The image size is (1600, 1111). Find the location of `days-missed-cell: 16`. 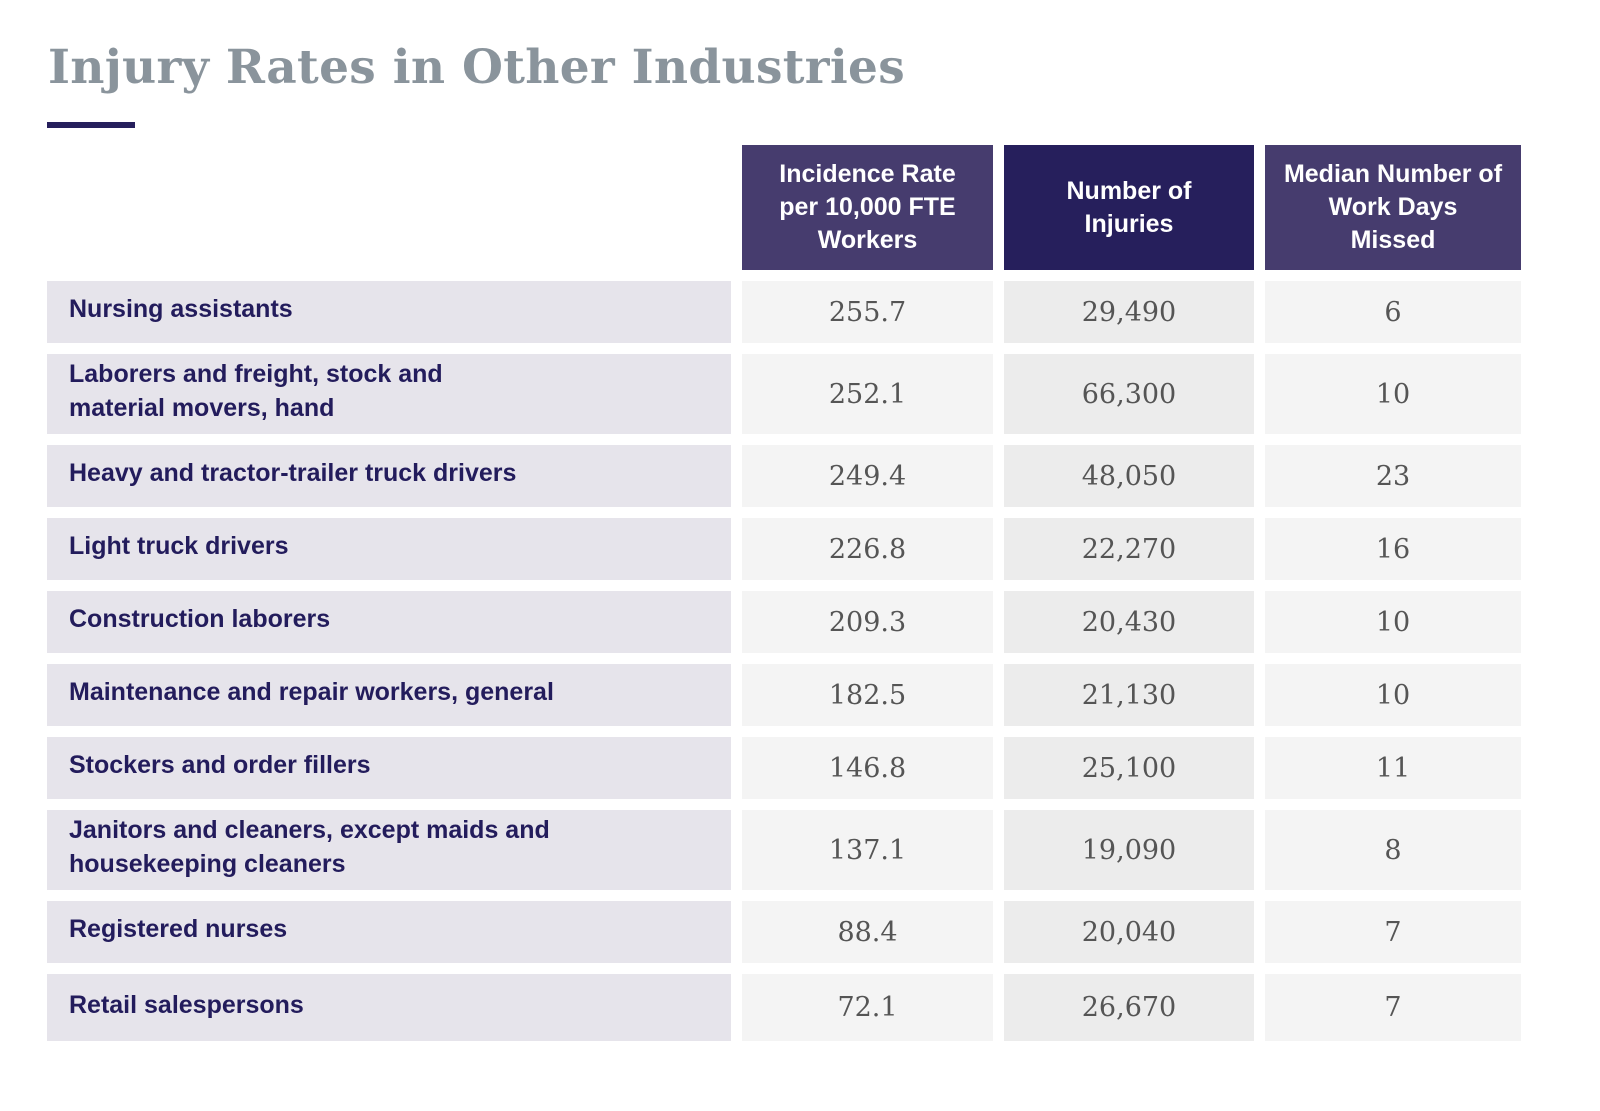

days-missed-cell: 16 is located at coordinates (1393, 549).